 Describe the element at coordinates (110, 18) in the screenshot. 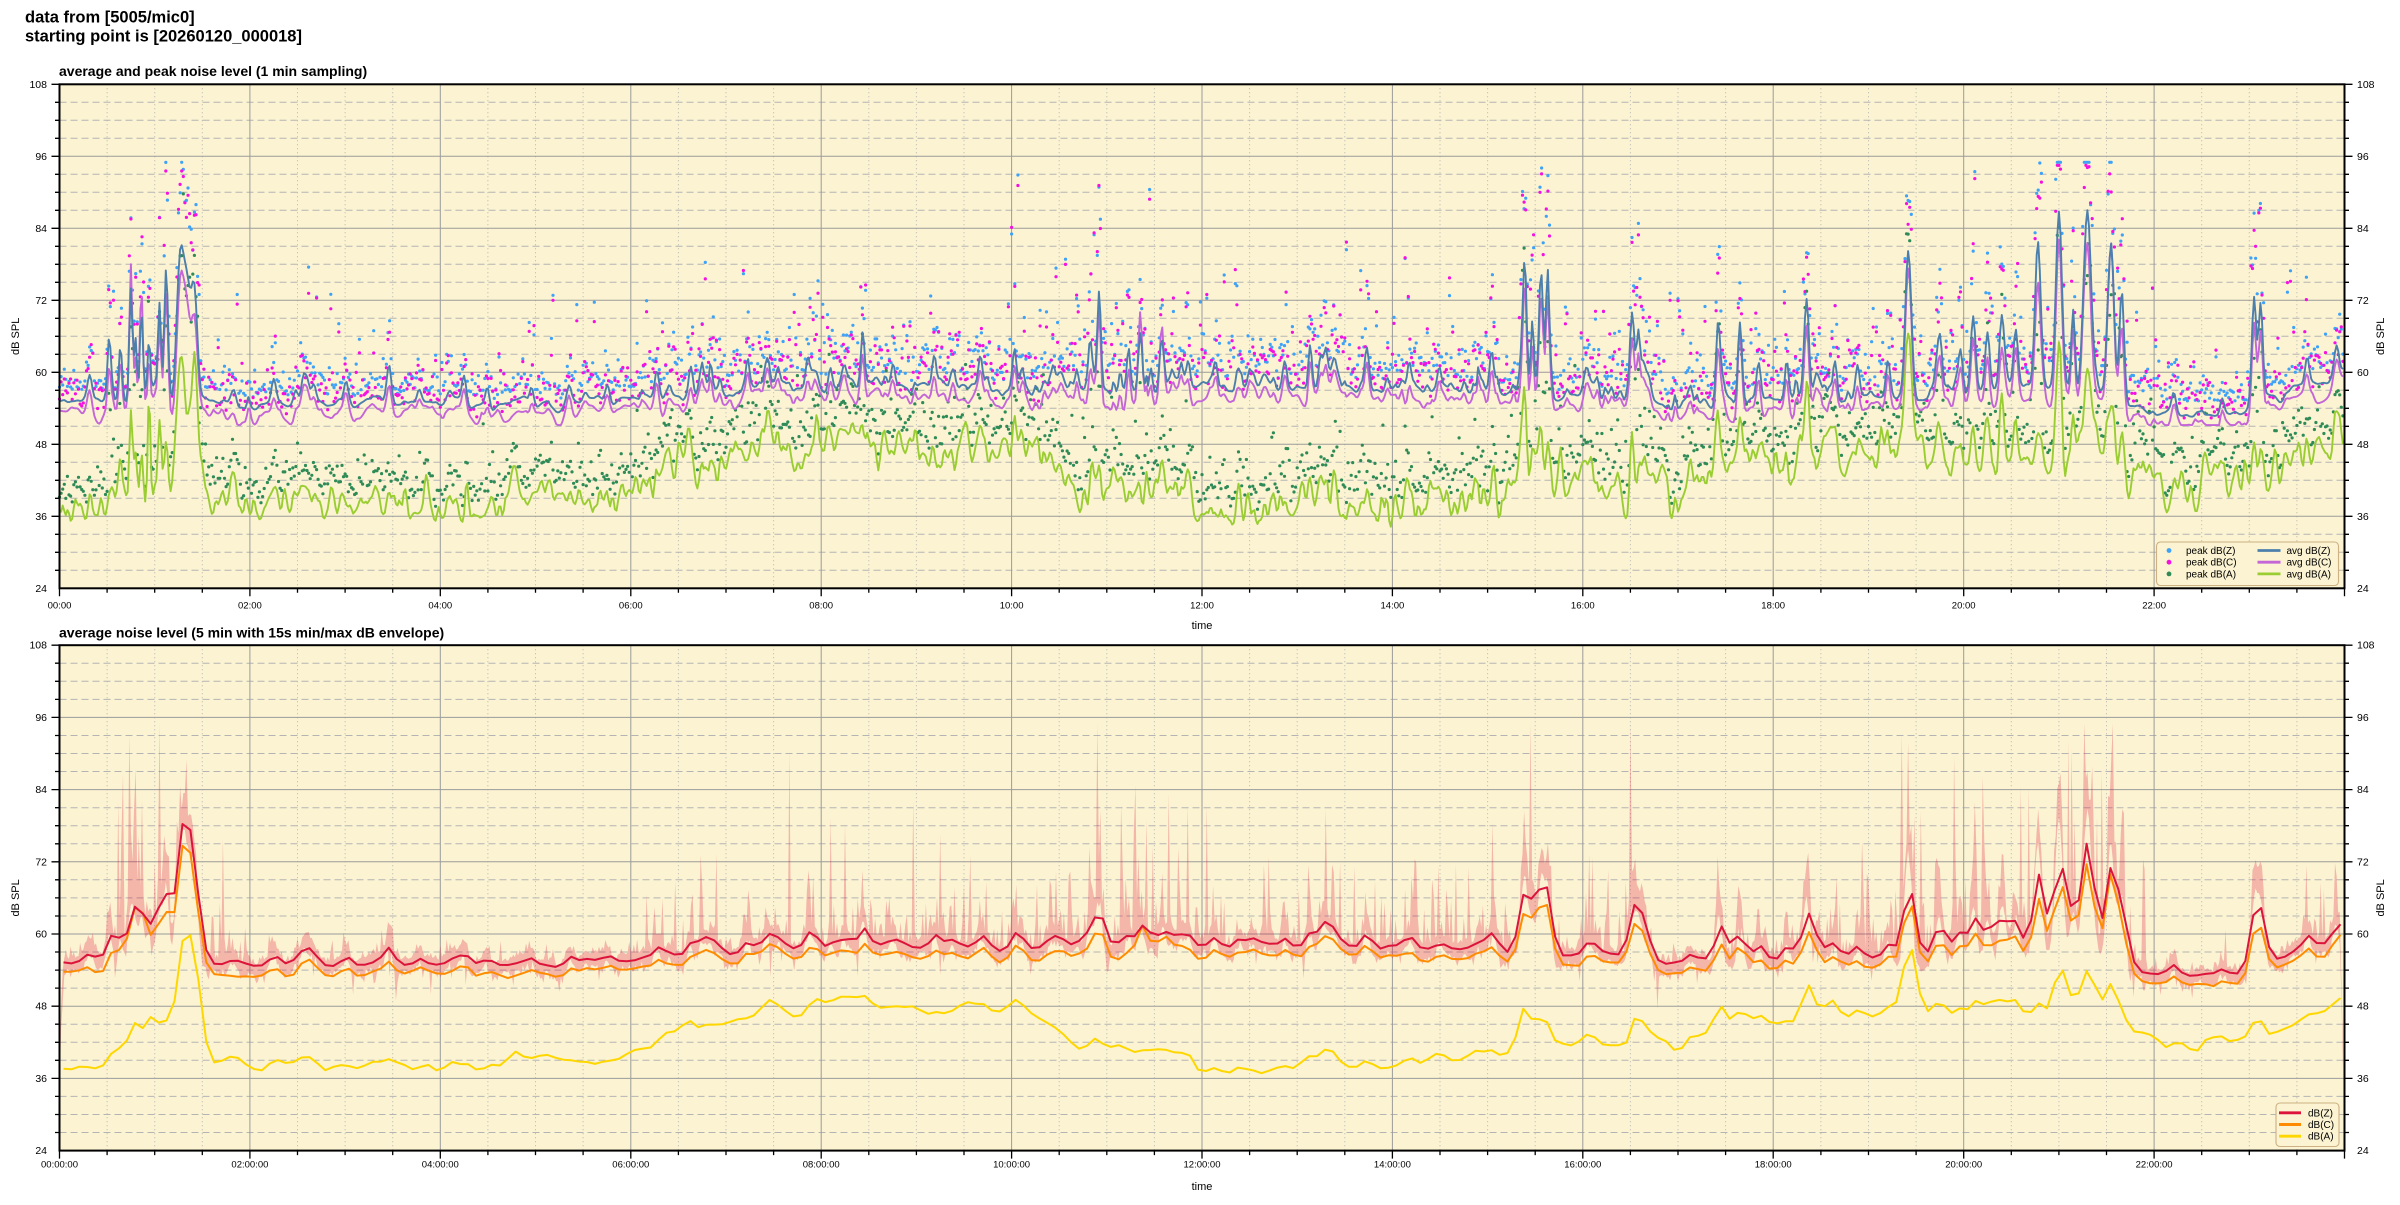

I see `svg-text: data from [5005/mic0]` at that location.